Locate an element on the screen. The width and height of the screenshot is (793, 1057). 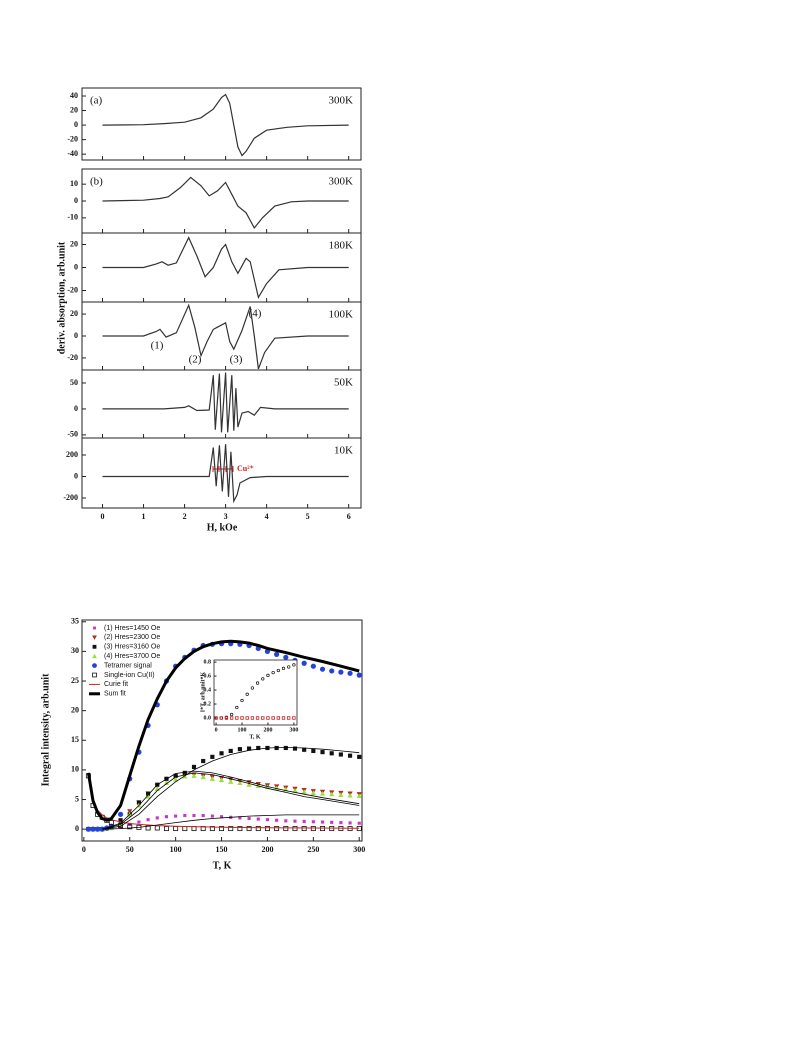
legend-label: (2) Hres=2300 Oe is located at coordinates (132, 637).